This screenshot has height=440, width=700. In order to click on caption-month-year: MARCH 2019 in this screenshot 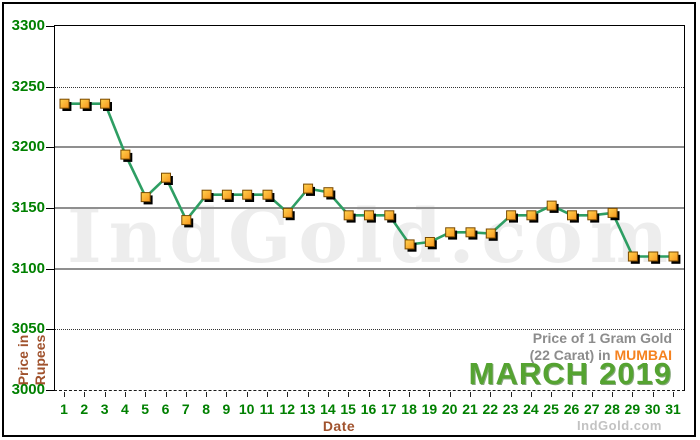, I will do `click(570, 373)`.